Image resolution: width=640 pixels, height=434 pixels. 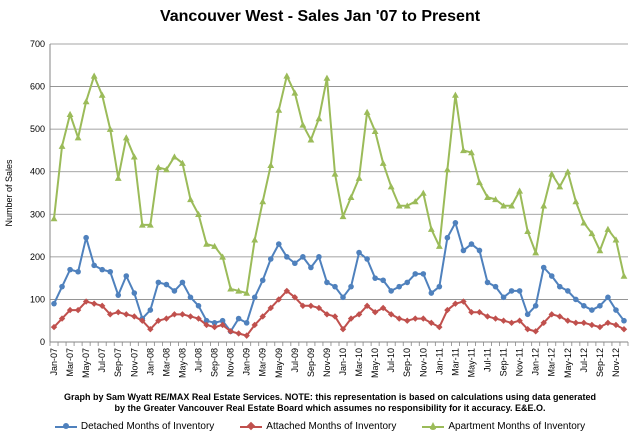 What do you see at coordinates (339, 313) in the screenshot?
I see `series-line` at bounding box center [339, 313].